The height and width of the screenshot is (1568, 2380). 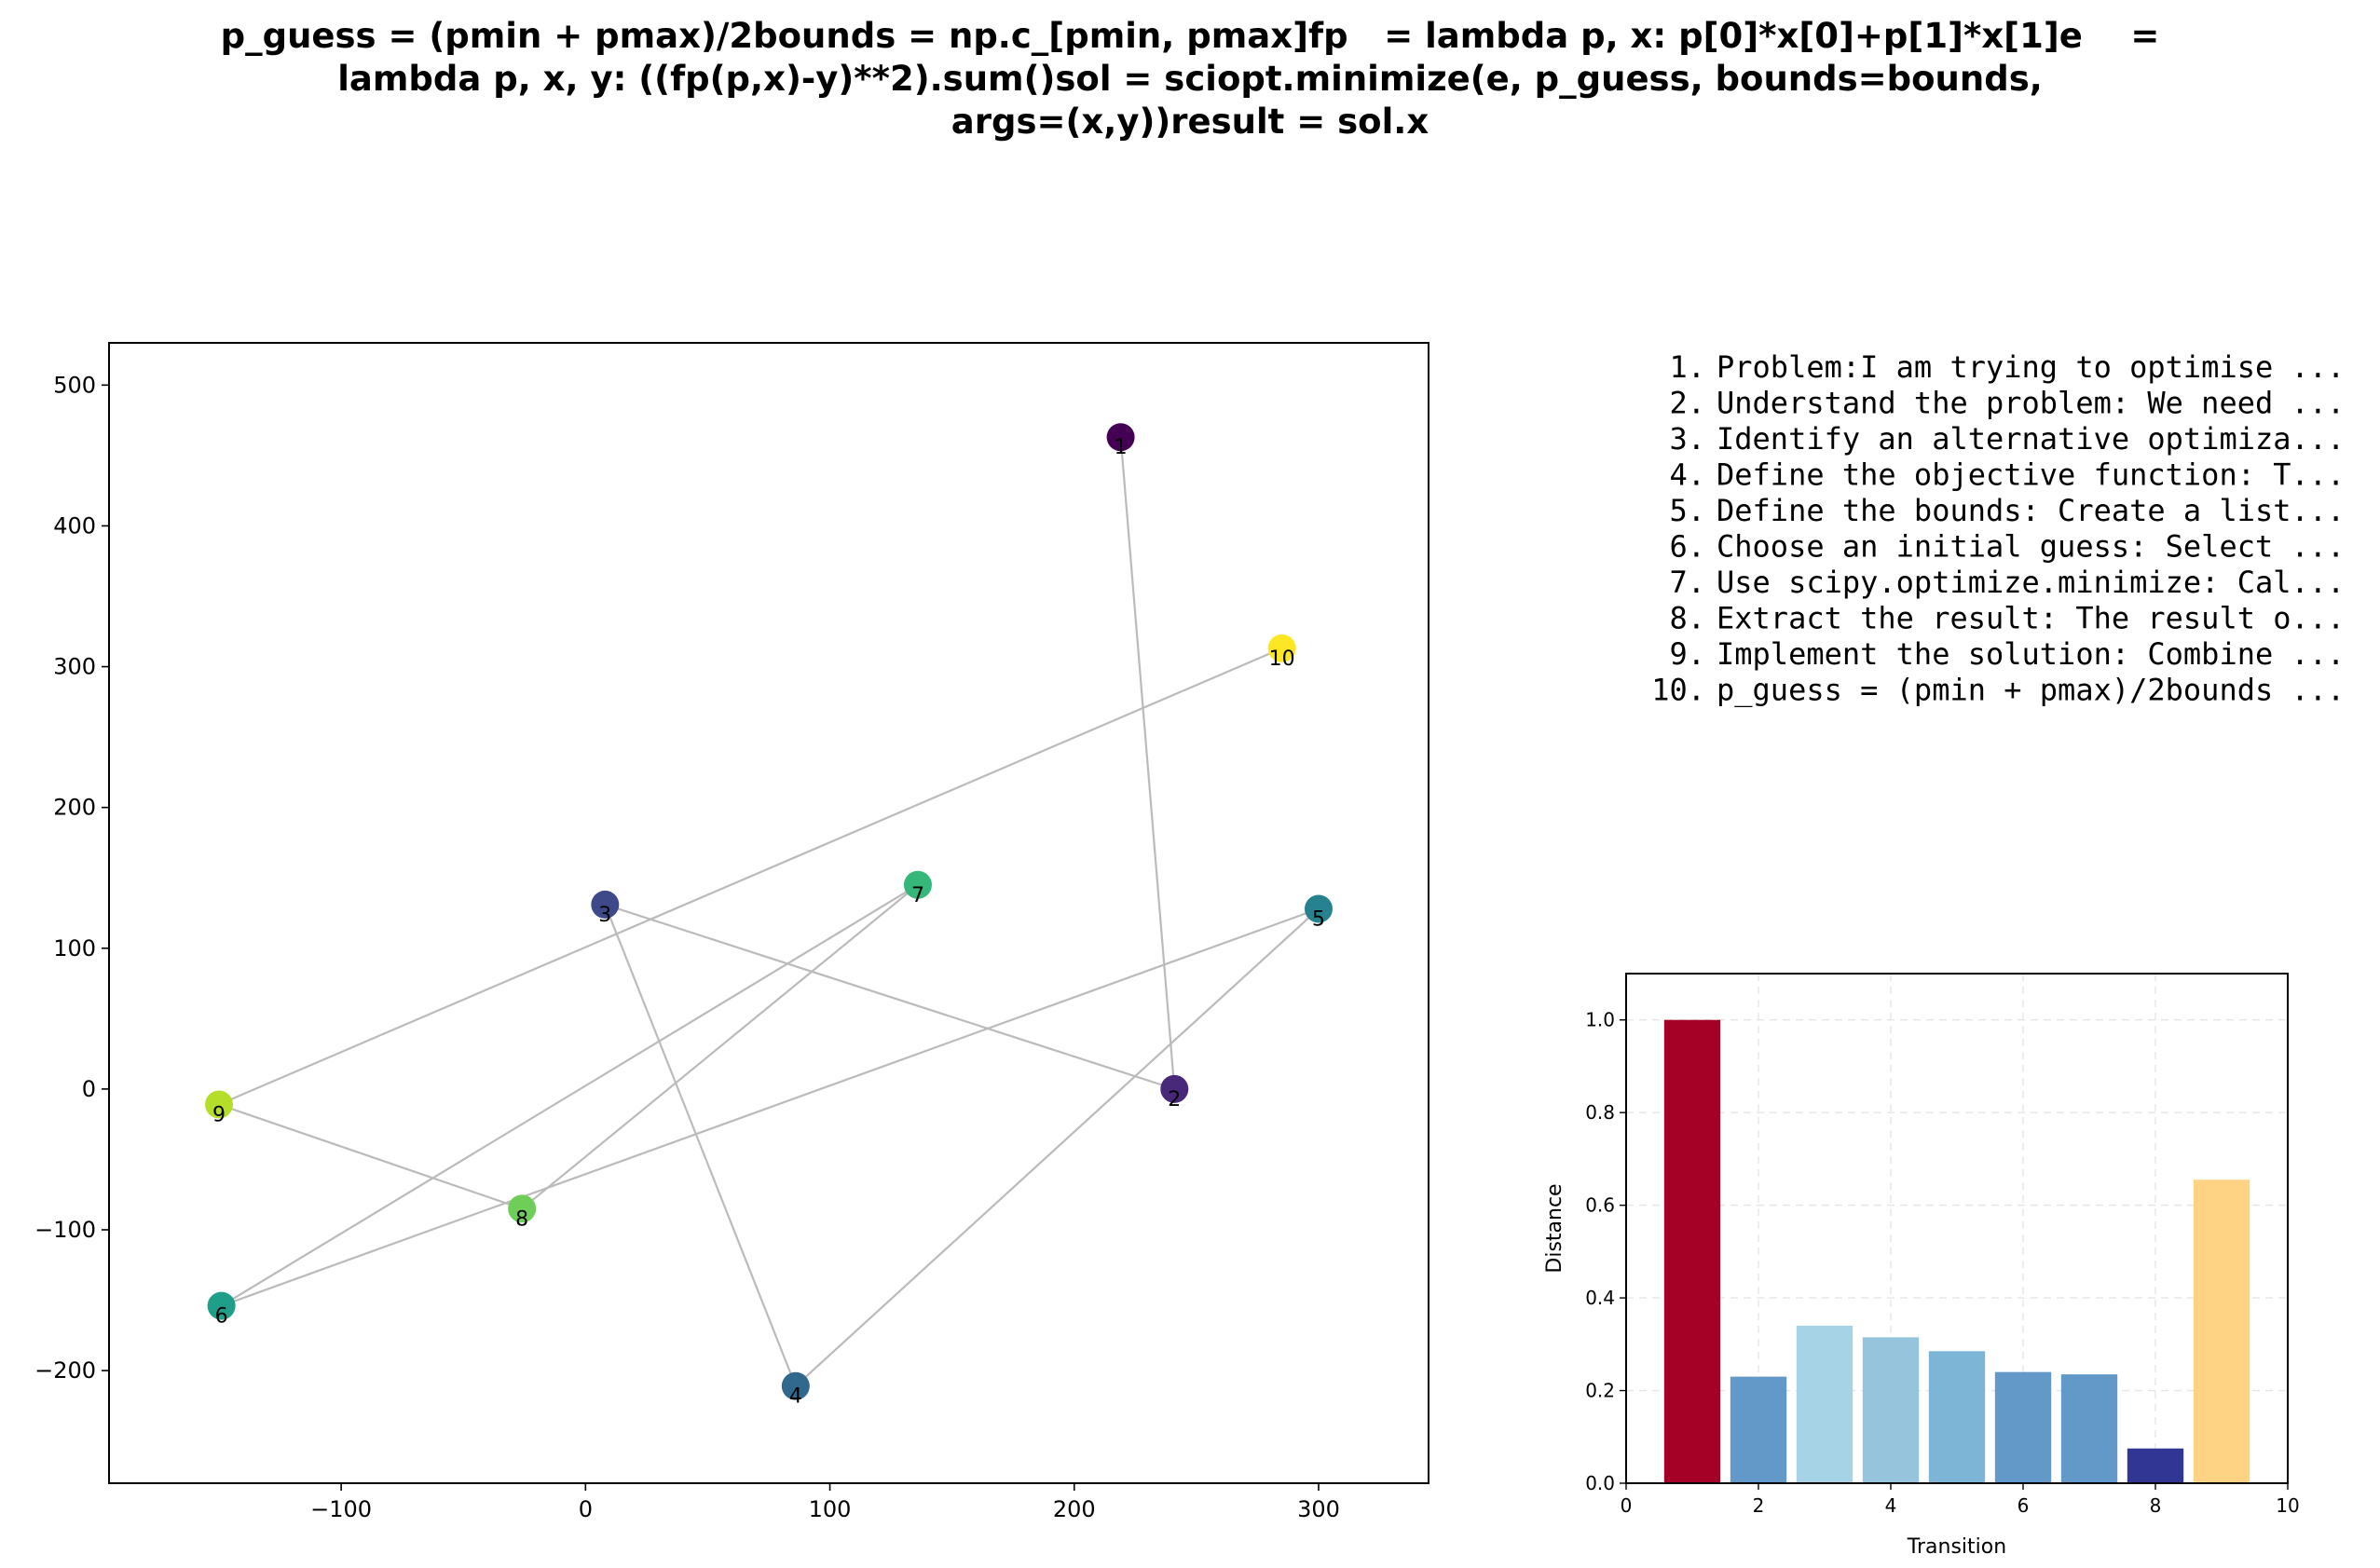 I want to click on y-tick-label: 0, so click(x=89, y=1089).